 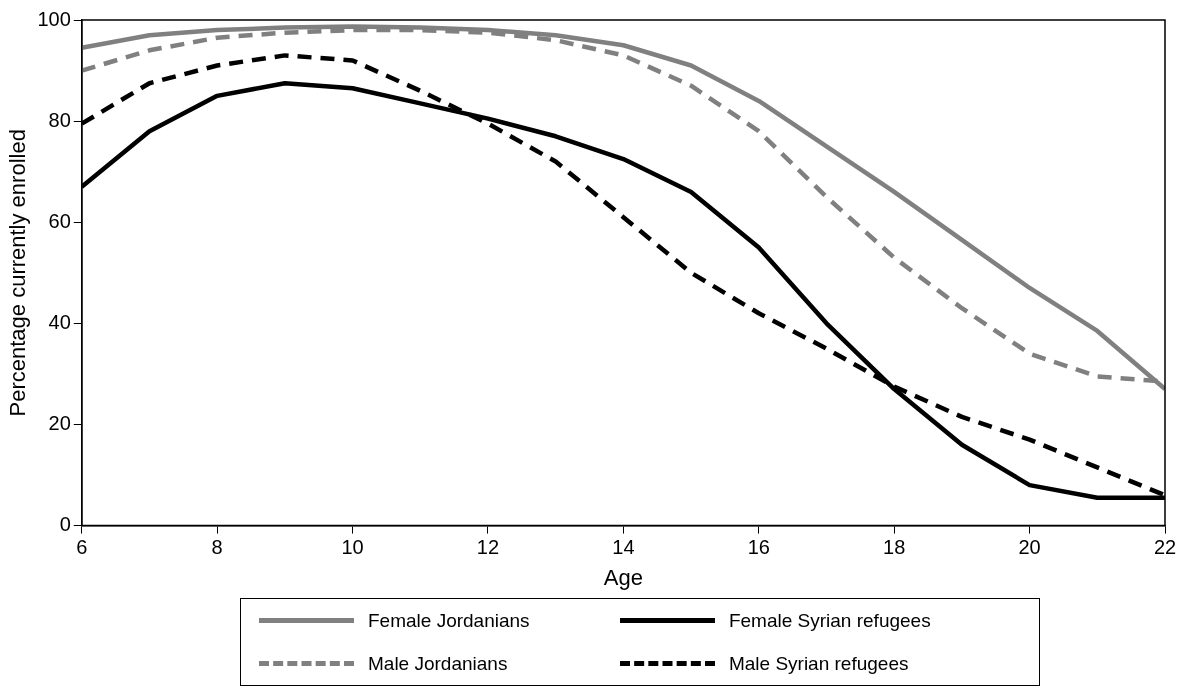 I want to click on x-tick-label: 18, so click(x=894, y=547).